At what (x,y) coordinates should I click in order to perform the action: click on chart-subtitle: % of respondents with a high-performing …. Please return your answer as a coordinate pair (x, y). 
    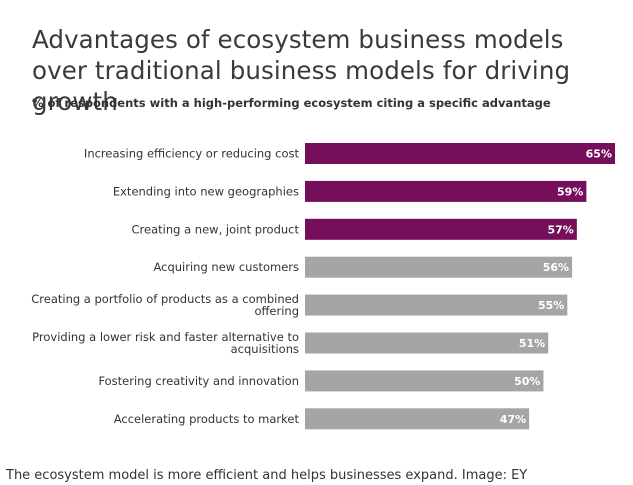
    Looking at the image, I should click on (291, 103).